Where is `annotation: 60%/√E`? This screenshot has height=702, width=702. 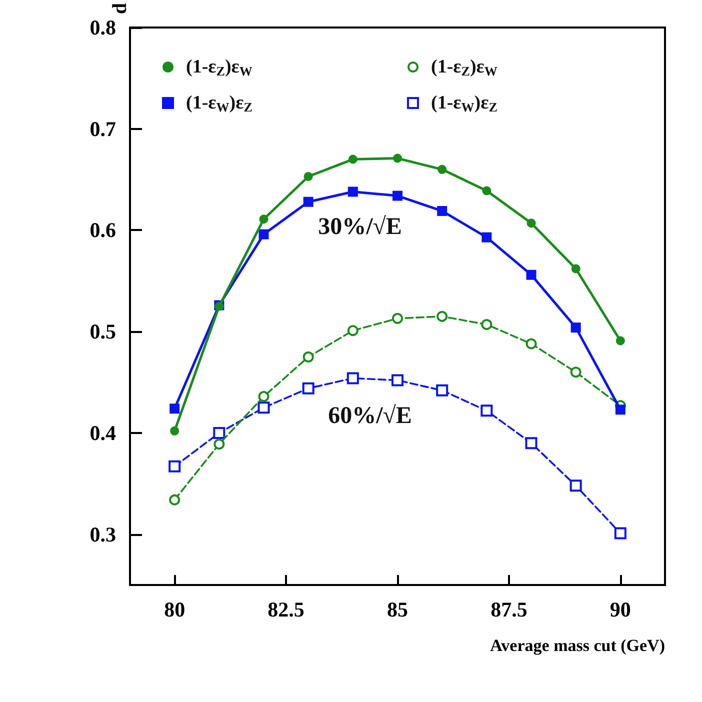
annotation: 60%/√E is located at coordinates (370, 416).